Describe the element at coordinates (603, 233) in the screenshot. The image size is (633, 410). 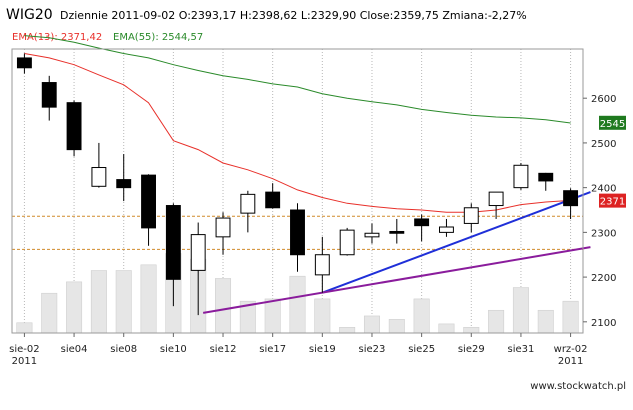
I see `y-tick-label: 2300` at that location.